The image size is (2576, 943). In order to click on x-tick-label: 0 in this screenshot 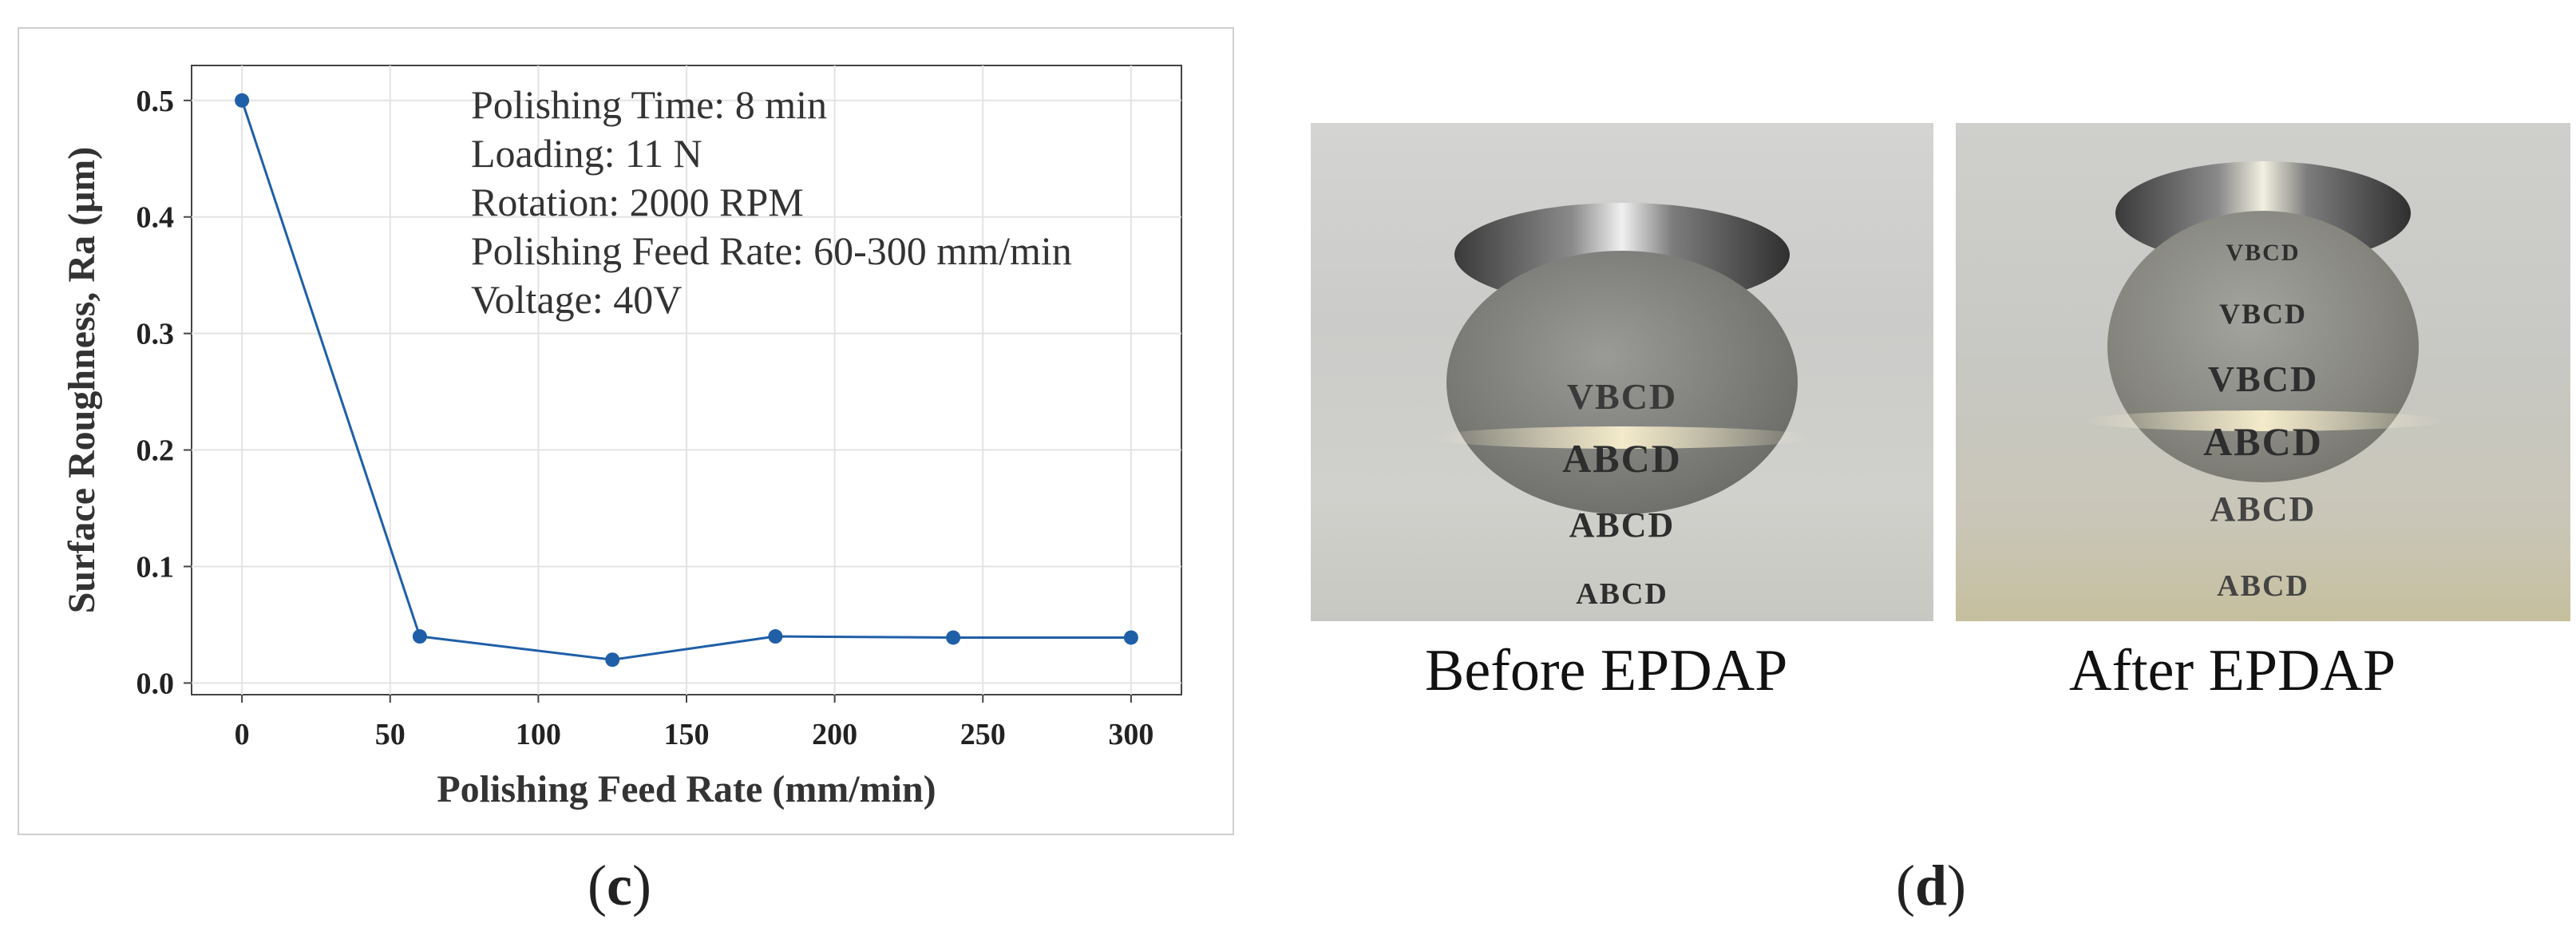, I will do `click(243, 734)`.